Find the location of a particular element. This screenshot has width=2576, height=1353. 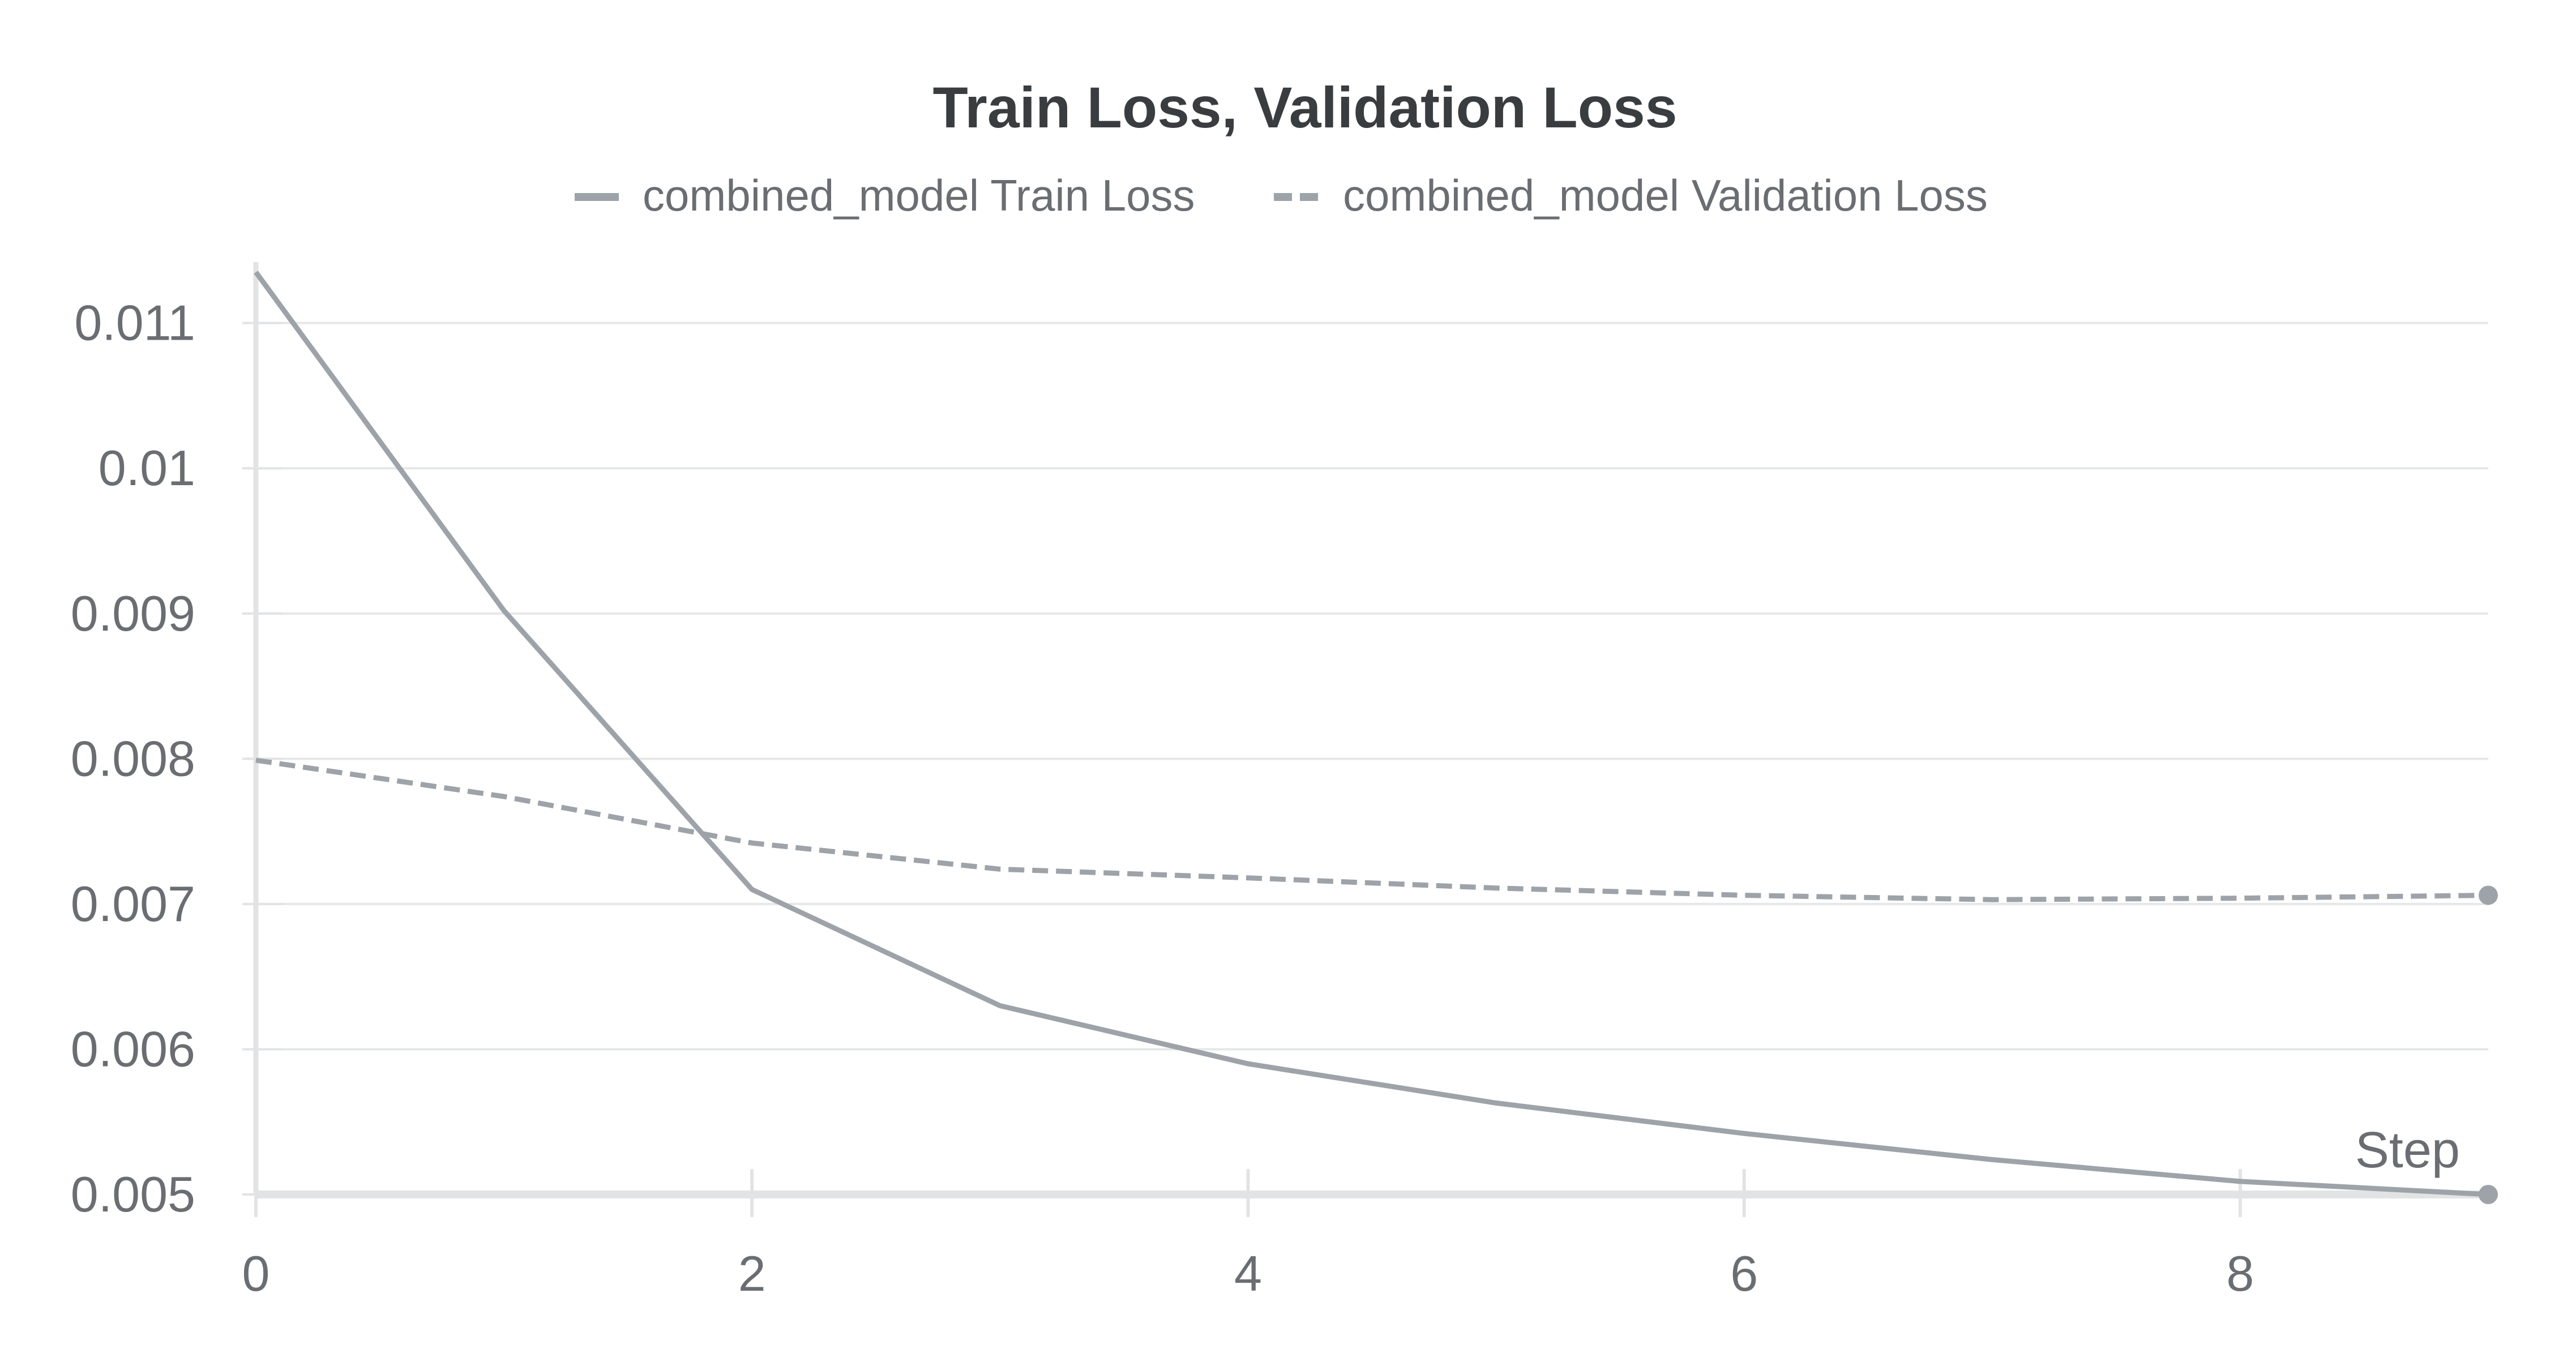

legend-label-train-loss: combined_model Train Loss is located at coordinates (919, 195).